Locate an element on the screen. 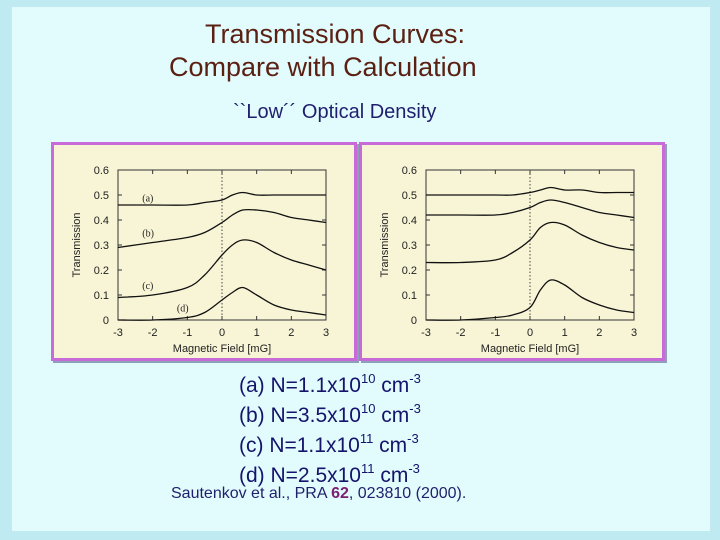  legend-item-a: (a) N=1.1x1010 cm-3 is located at coordinates (330, 382).